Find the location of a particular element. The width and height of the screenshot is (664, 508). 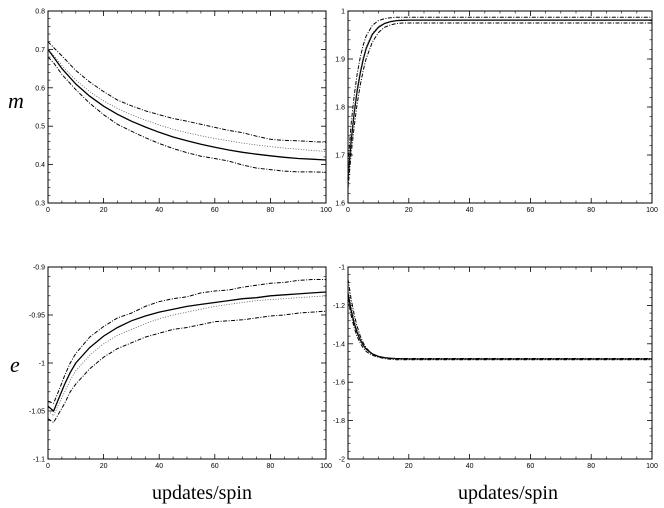

y-tick-label: -1.05 is located at coordinates (37, 412).